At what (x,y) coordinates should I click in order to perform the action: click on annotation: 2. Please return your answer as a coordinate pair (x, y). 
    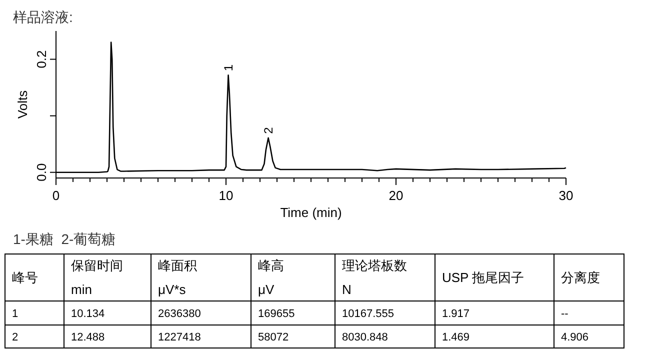
    Looking at the image, I should click on (268, 130).